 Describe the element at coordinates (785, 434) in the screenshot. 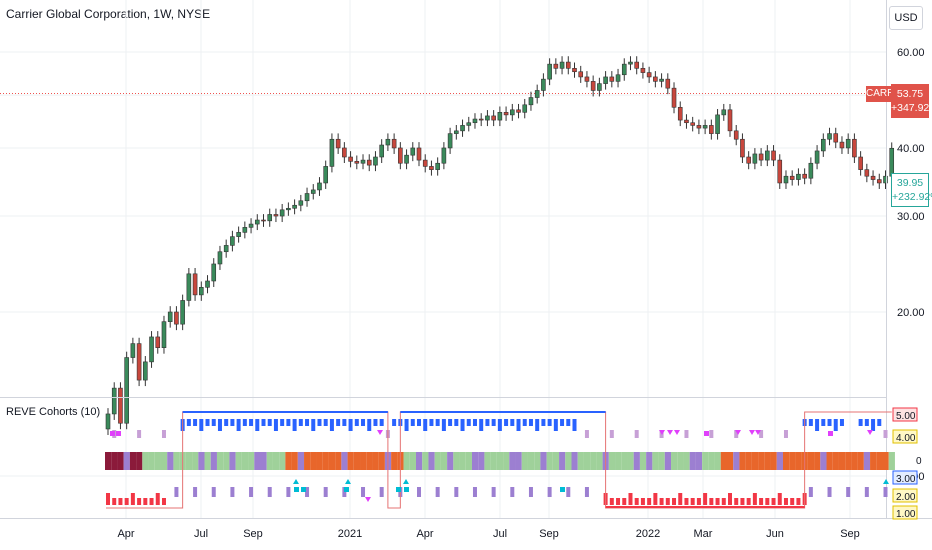

I see `cohort-mid-bar` at that location.